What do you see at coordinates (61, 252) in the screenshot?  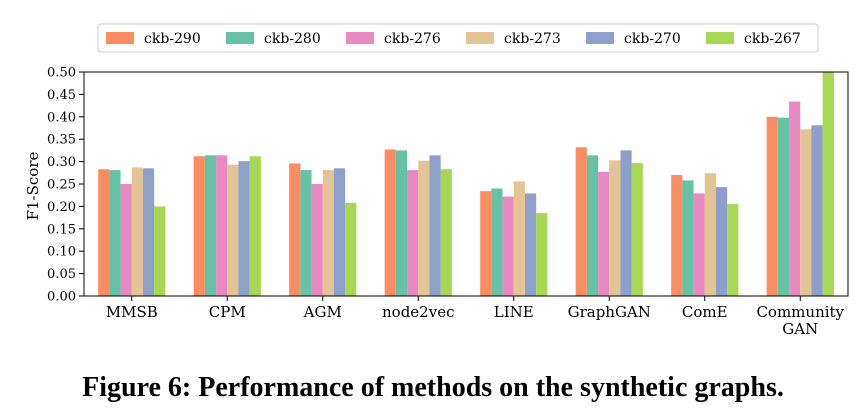 I see `y-tick-label: 0.10` at bounding box center [61, 252].